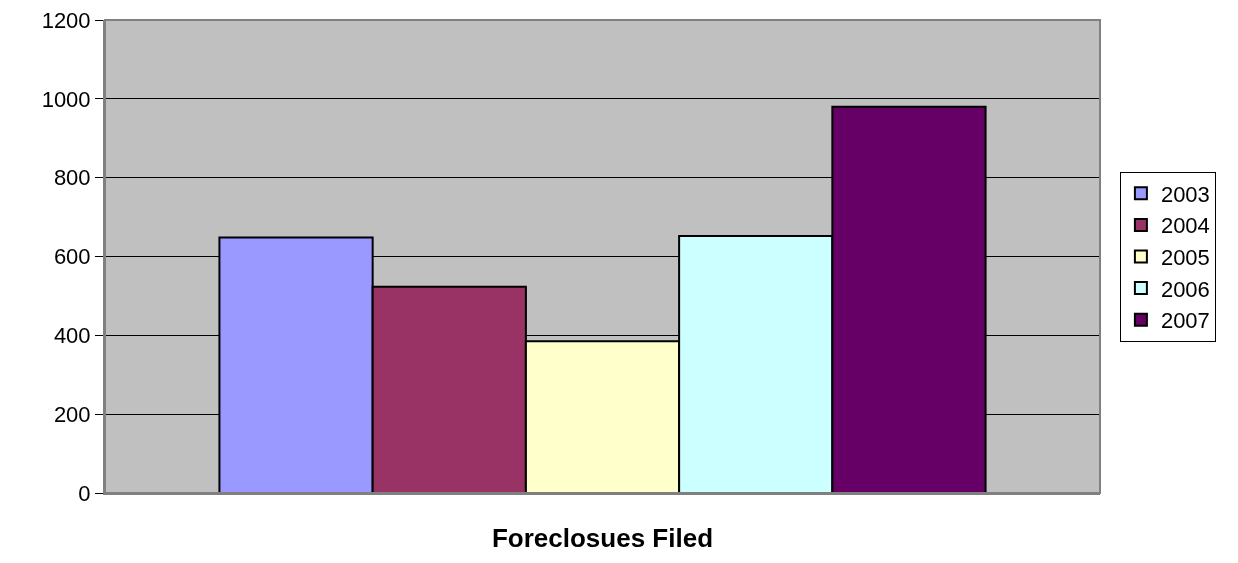  Describe the element at coordinates (72, 178) in the screenshot. I see `y-tick-label: 800` at that location.